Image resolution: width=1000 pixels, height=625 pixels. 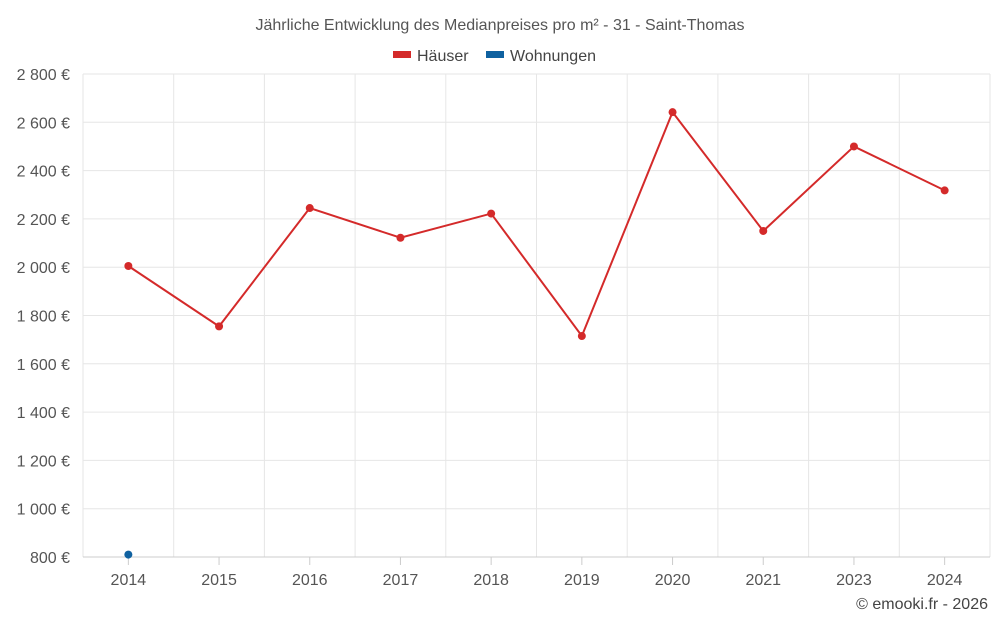 I want to click on legend-label-wohnungen: Wohnungen, so click(x=553, y=56).